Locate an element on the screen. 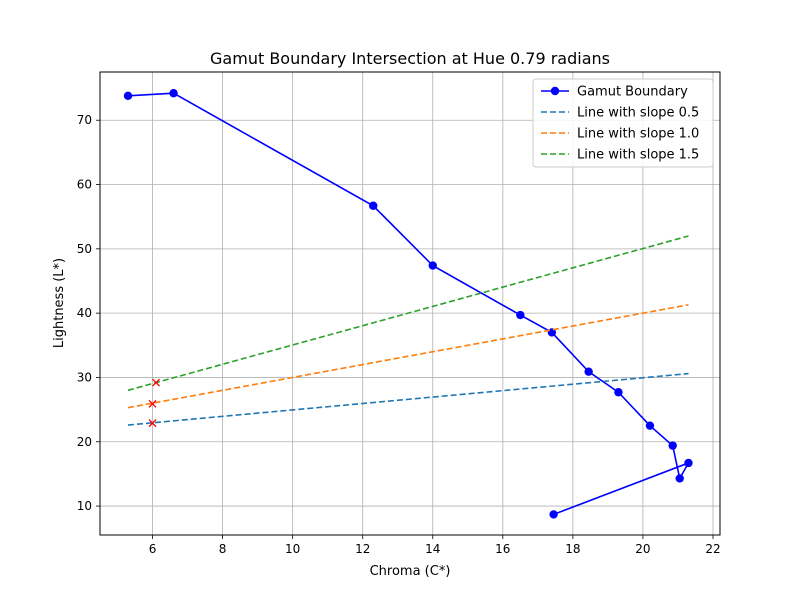 The height and width of the screenshot is (600, 800). x-axis-label: Chroma (C*) is located at coordinates (410, 571).